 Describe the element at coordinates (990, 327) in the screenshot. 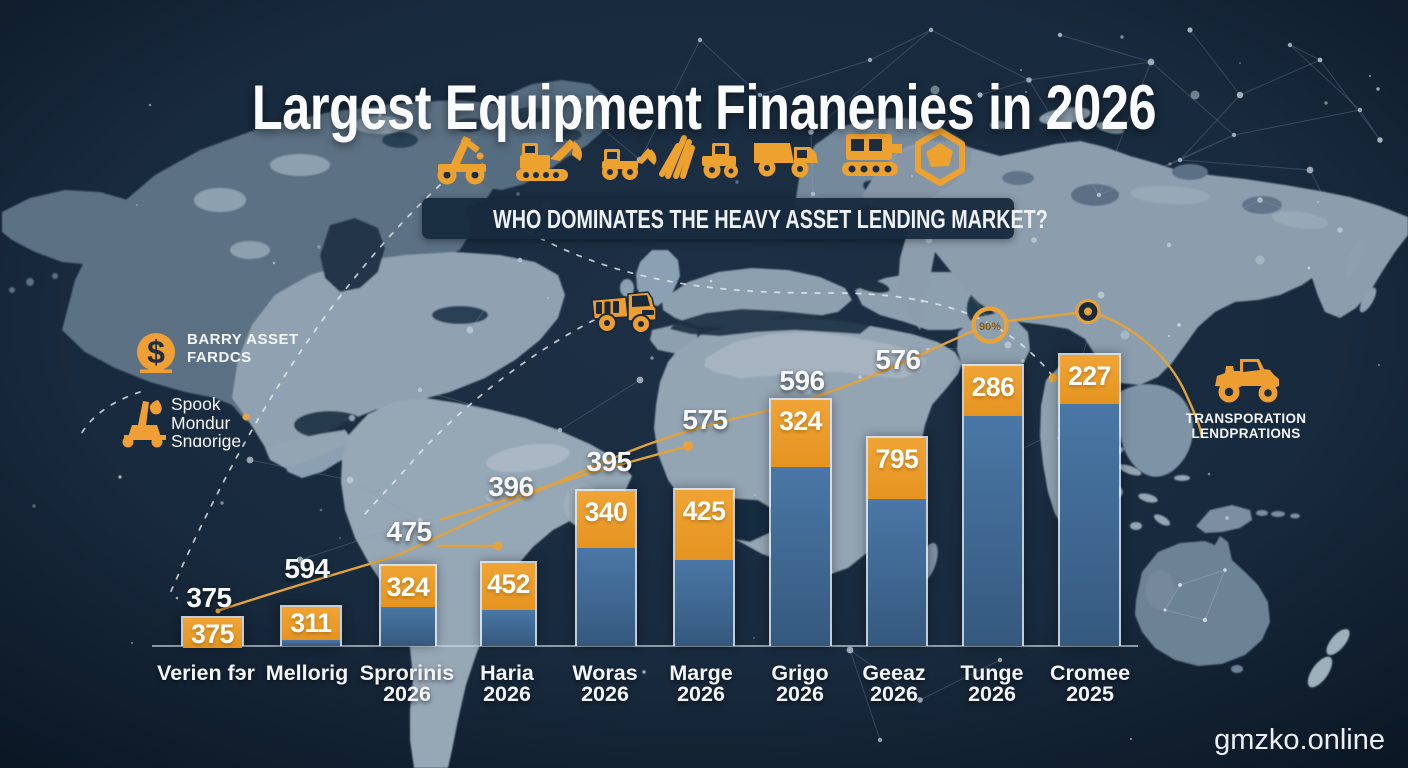

I see `svg-text: 90%` at that location.